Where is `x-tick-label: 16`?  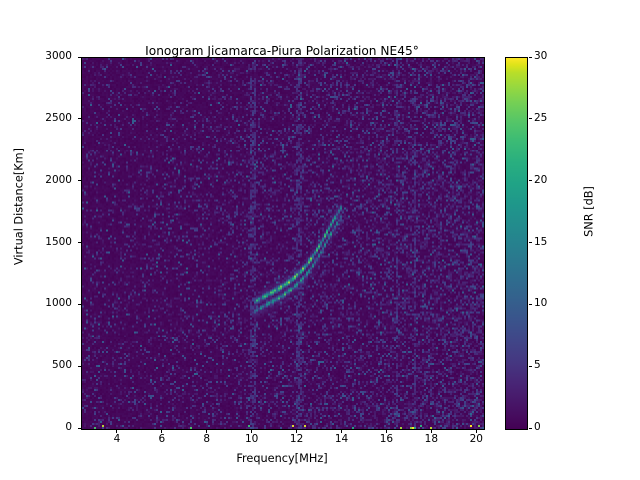
x-tick-label: 16 is located at coordinates (386, 439).